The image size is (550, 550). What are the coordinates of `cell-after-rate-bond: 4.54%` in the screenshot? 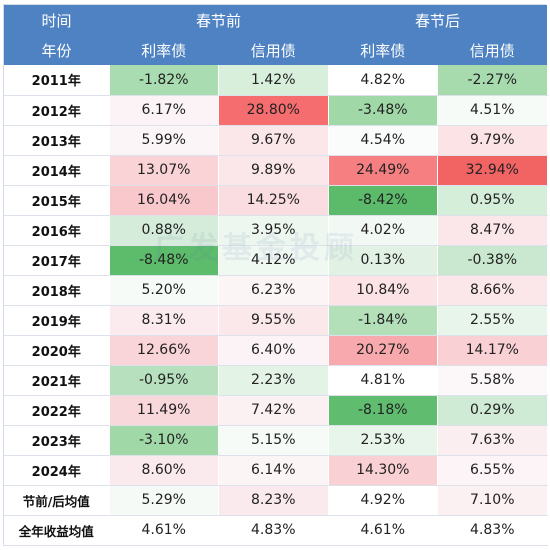 It's located at (383, 140).